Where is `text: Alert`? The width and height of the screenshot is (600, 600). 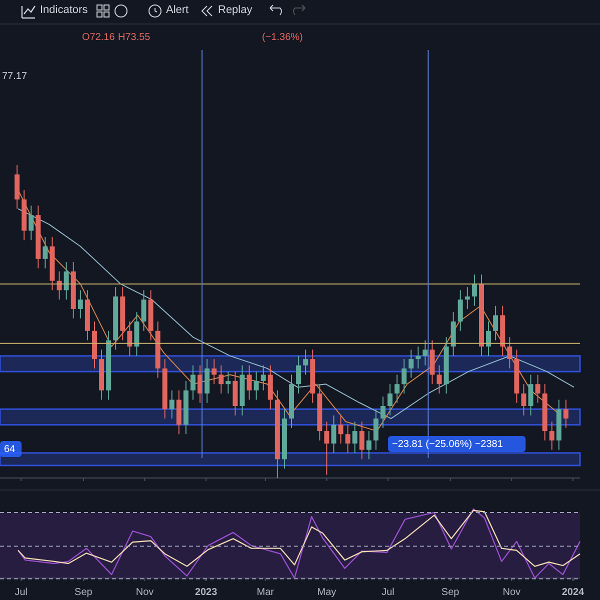
text: Alert is located at coordinates (177, 10).